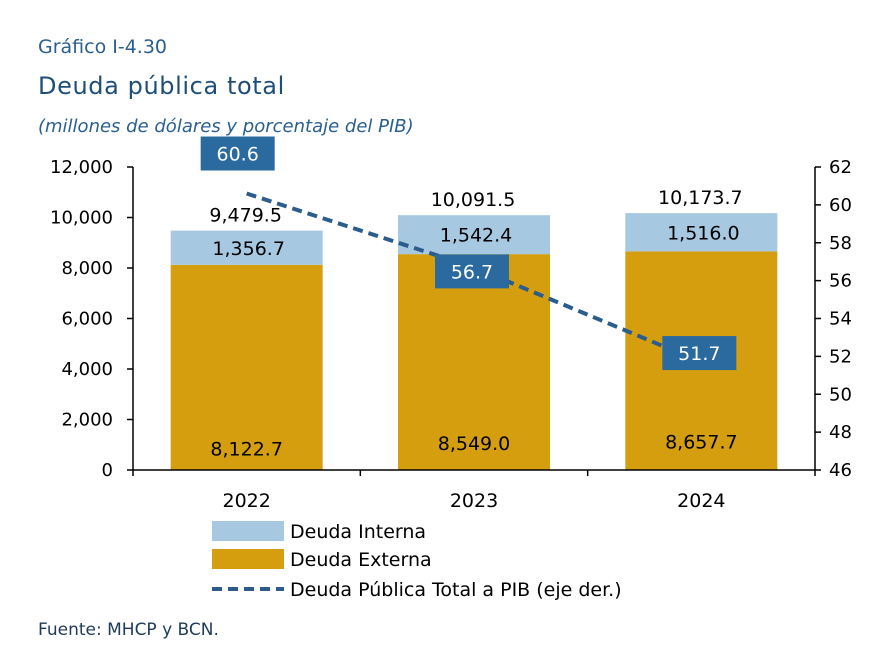 This screenshot has width=886, height=657. Describe the element at coordinates (87, 420) in the screenshot. I see `y-left-tick-label: 2,000` at that location.